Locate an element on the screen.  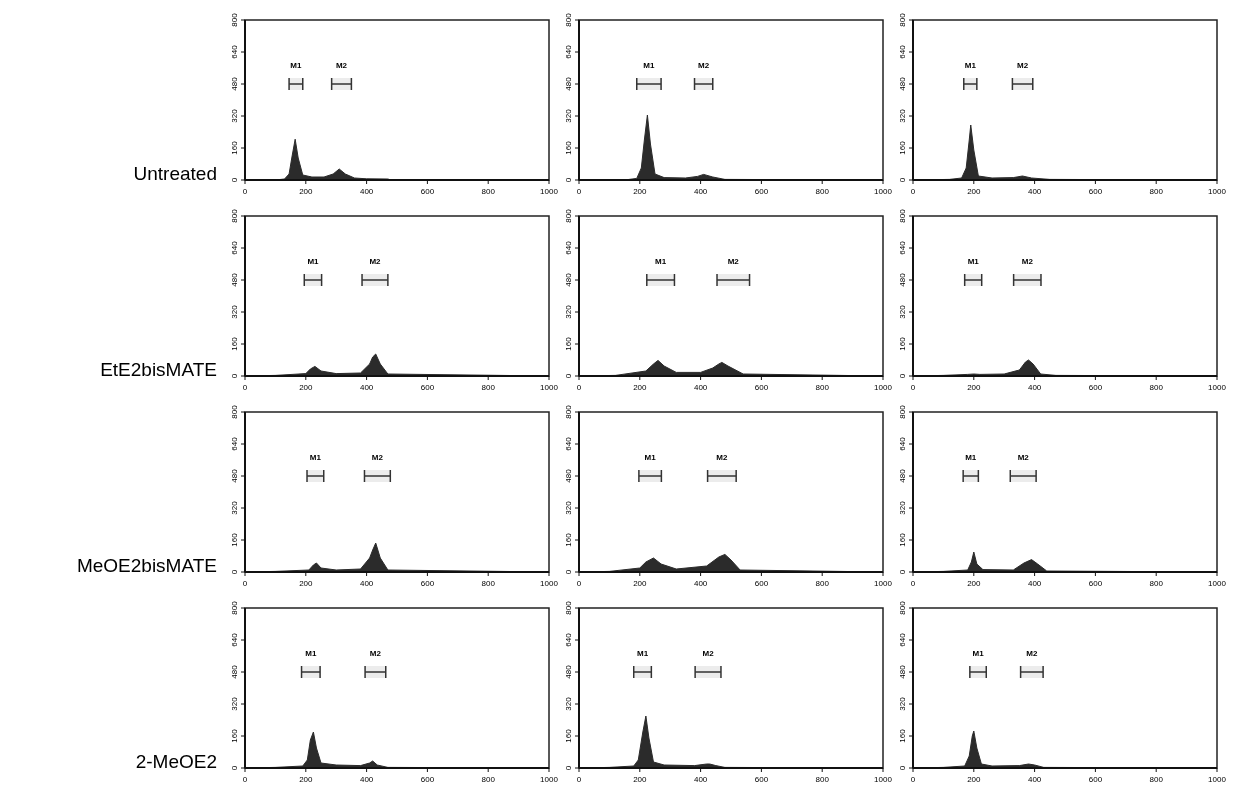
text: EtE2bisMATE is located at coordinates (158, 369).